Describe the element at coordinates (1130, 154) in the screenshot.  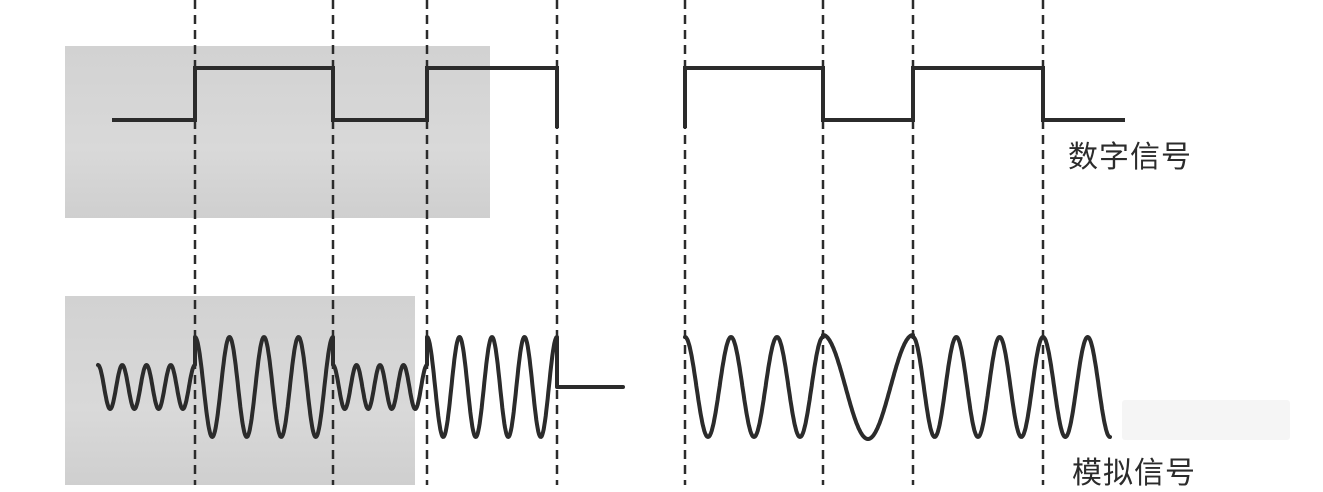
I see `digital-signal-label: 数字信号` at that location.